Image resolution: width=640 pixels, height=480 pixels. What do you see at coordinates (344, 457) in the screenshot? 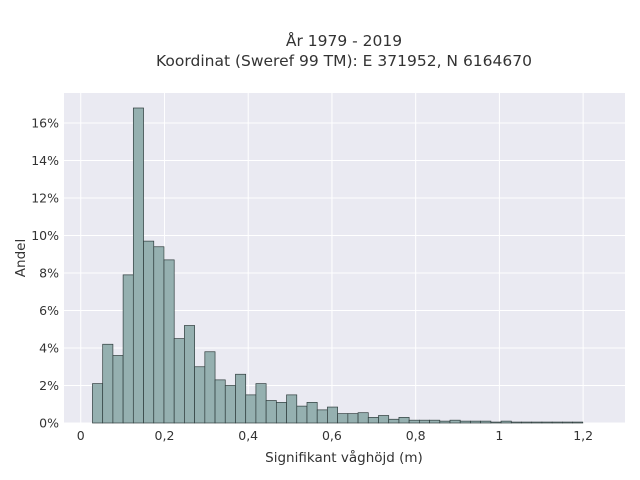
I see `x-axis-label: Signifikant våghöjd (m)` at bounding box center [344, 457].